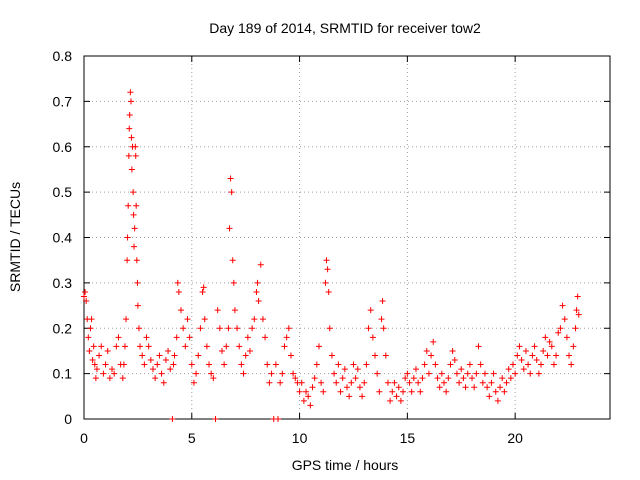  What do you see at coordinates (345, 465) in the screenshot?
I see `x-axis-label: GPS time / hours` at bounding box center [345, 465].